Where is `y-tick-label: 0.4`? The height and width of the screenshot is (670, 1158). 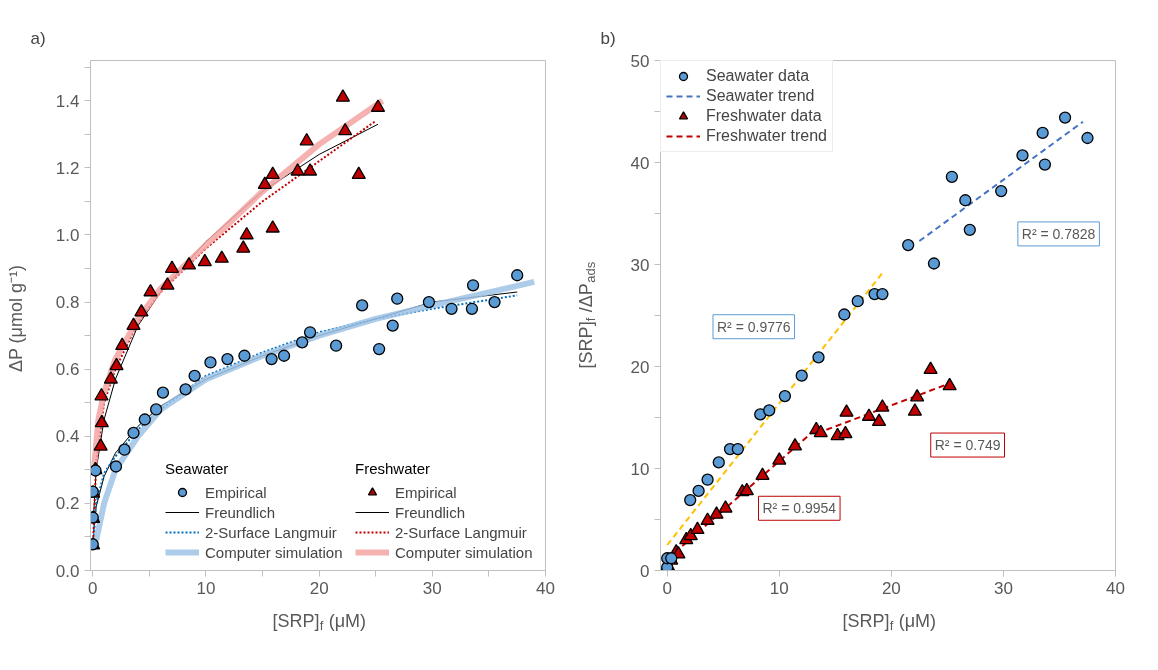
y-tick-label: 0.4 is located at coordinates (67, 437).